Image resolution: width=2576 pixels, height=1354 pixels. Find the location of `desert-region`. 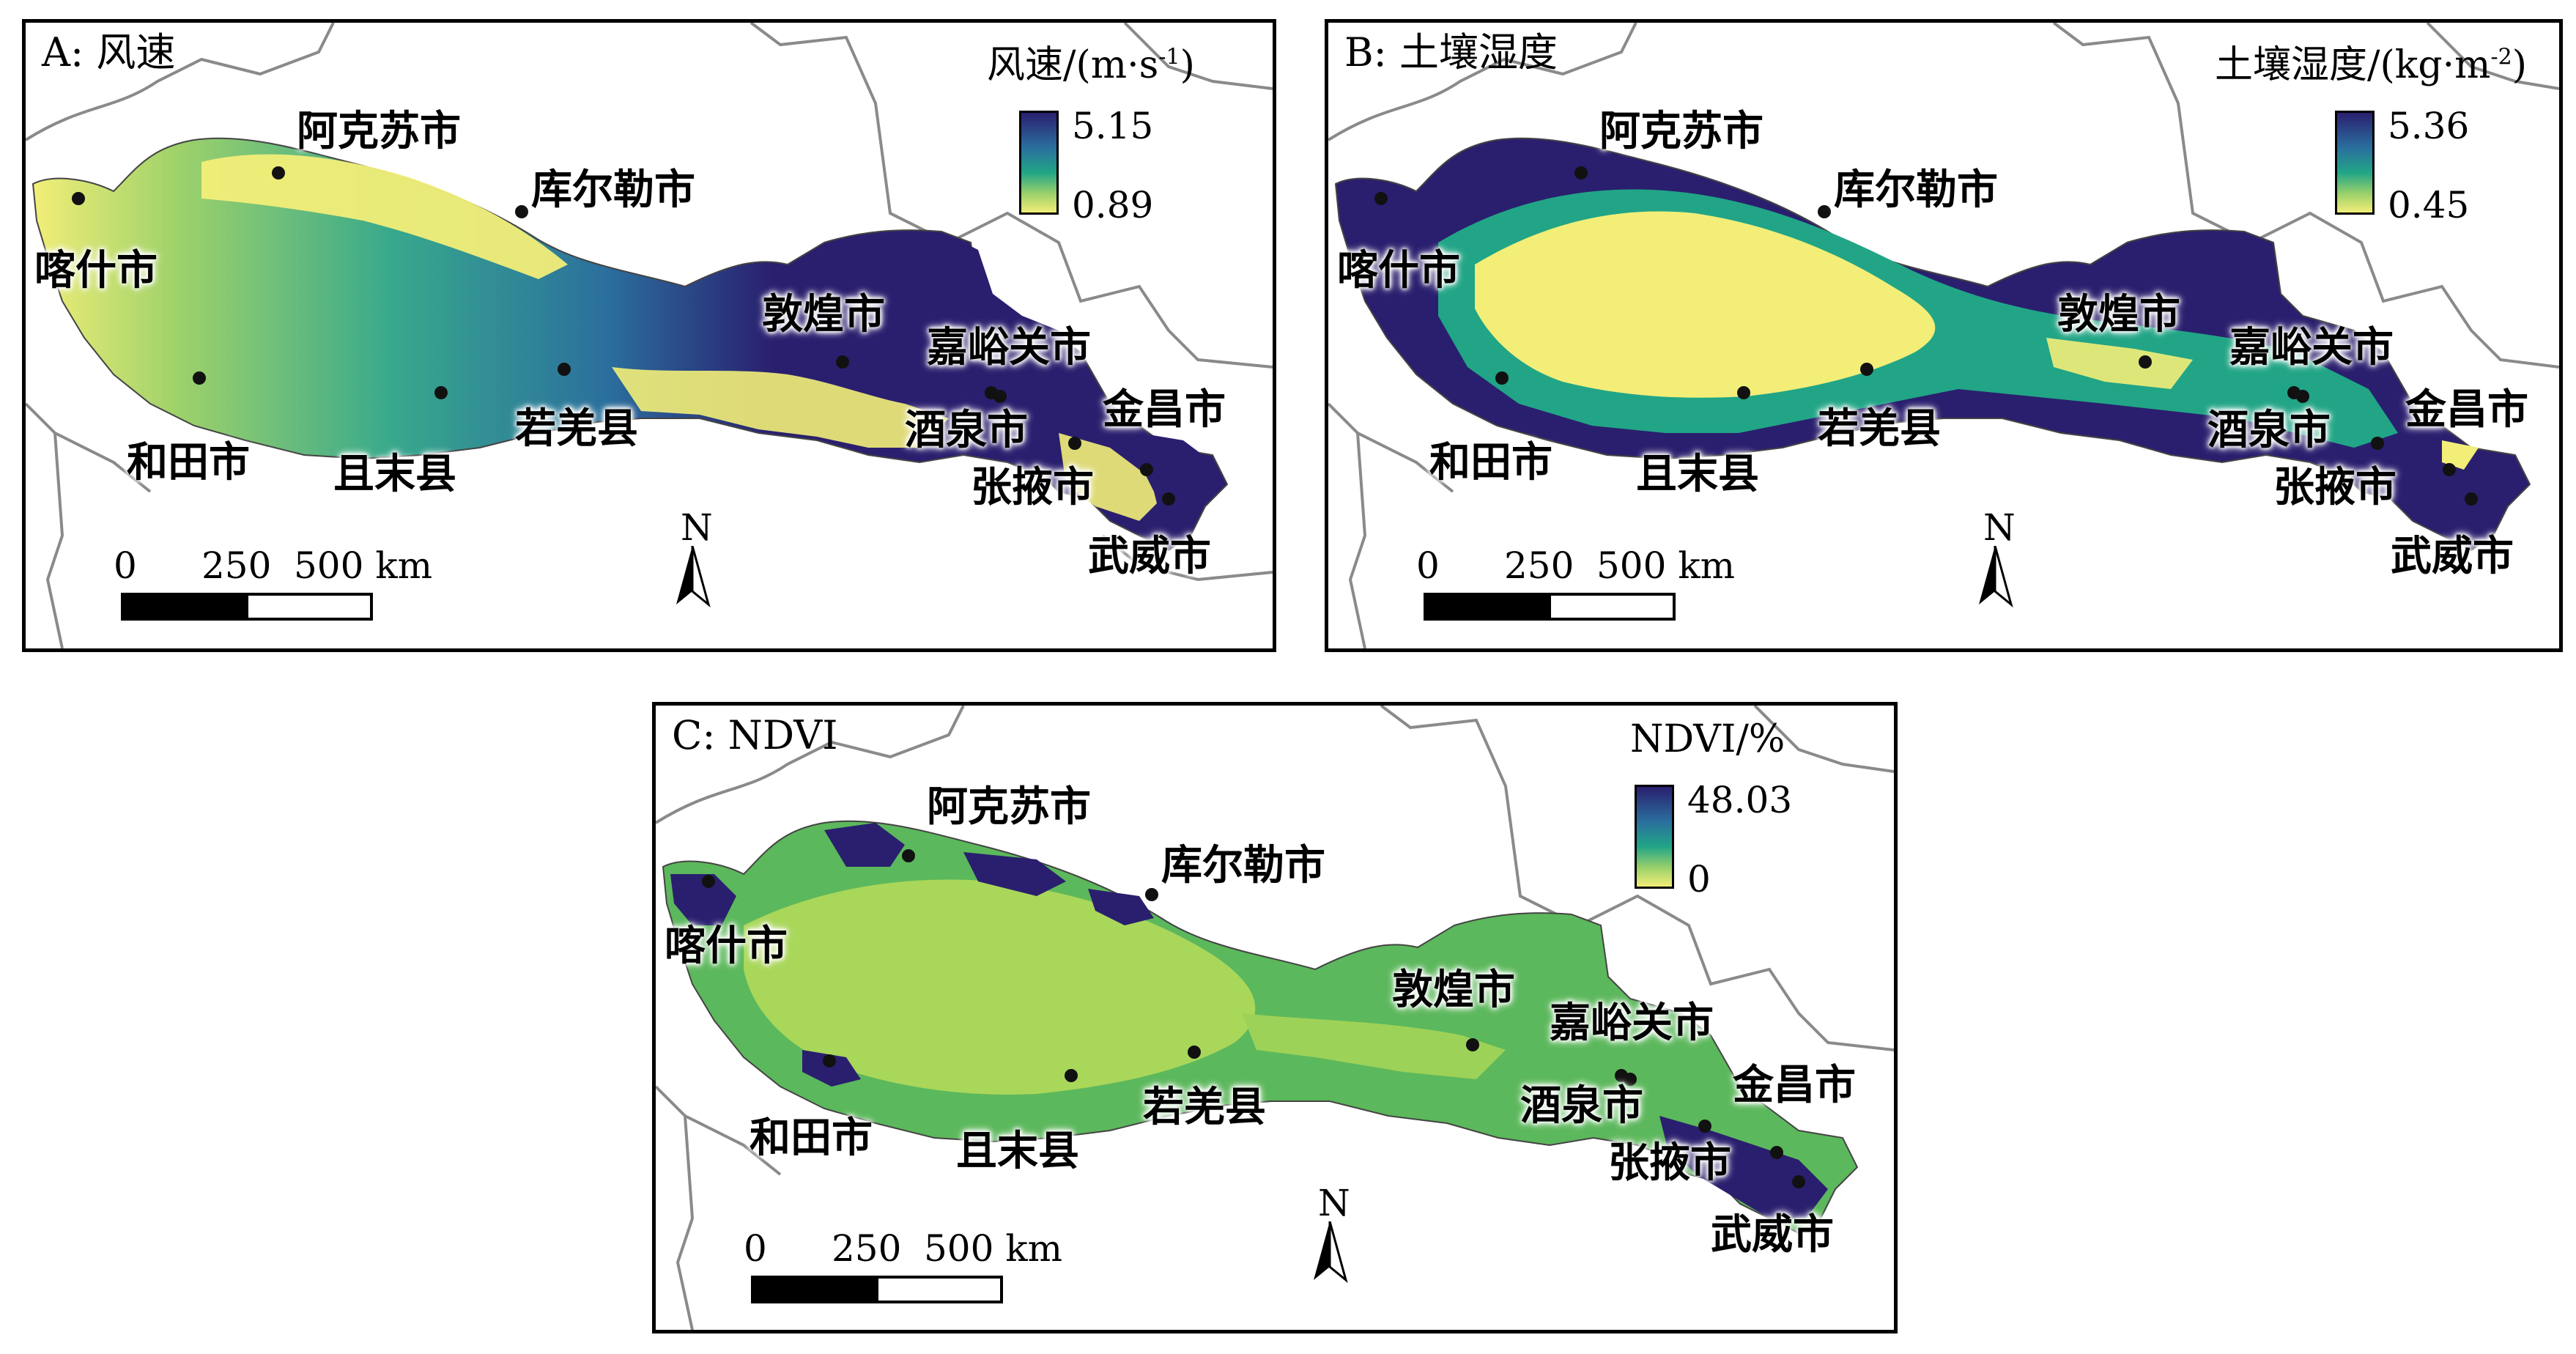

desert-region is located at coordinates (630, 344).